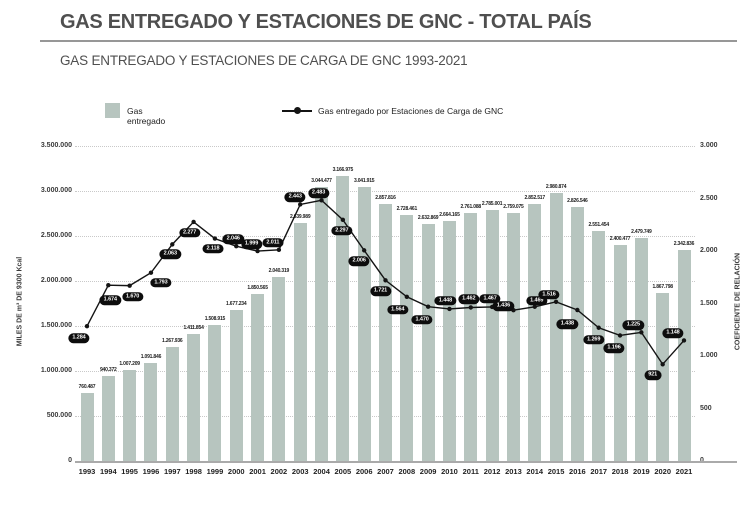 The width and height of the screenshot is (750, 505). I want to click on x-axis-baseline, so click(406, 462).